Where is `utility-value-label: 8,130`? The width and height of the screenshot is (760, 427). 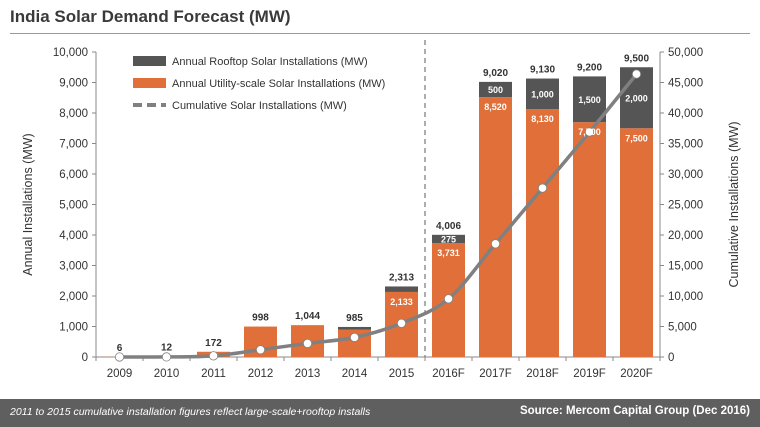
utility-value-label: 8,130 is located at coordinates (542, 119).